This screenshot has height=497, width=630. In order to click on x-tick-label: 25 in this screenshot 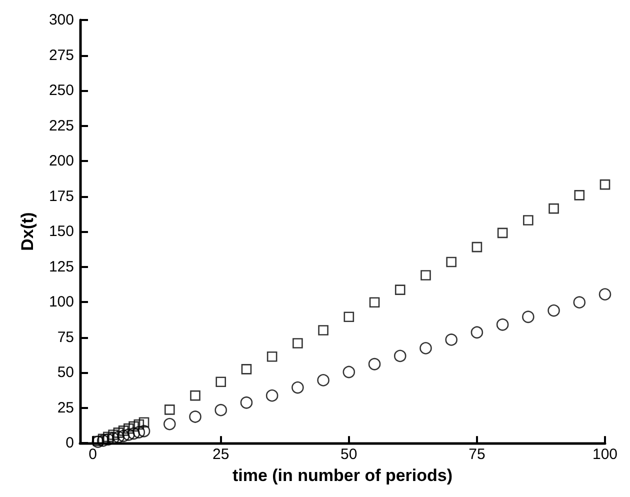, I will do `click(221, 455)`.